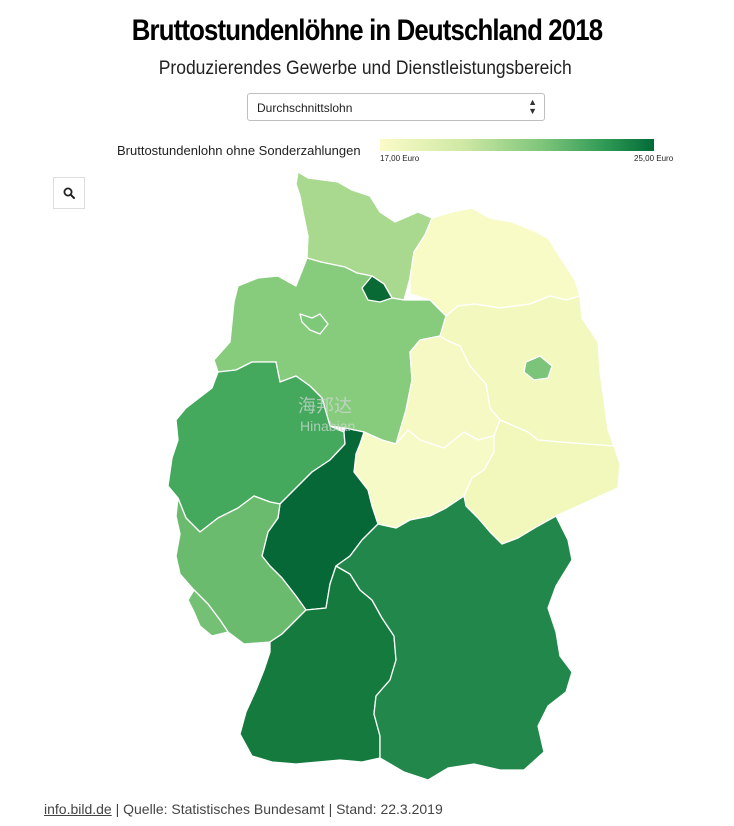  I want to click on zoom-button, so click(69, 193).